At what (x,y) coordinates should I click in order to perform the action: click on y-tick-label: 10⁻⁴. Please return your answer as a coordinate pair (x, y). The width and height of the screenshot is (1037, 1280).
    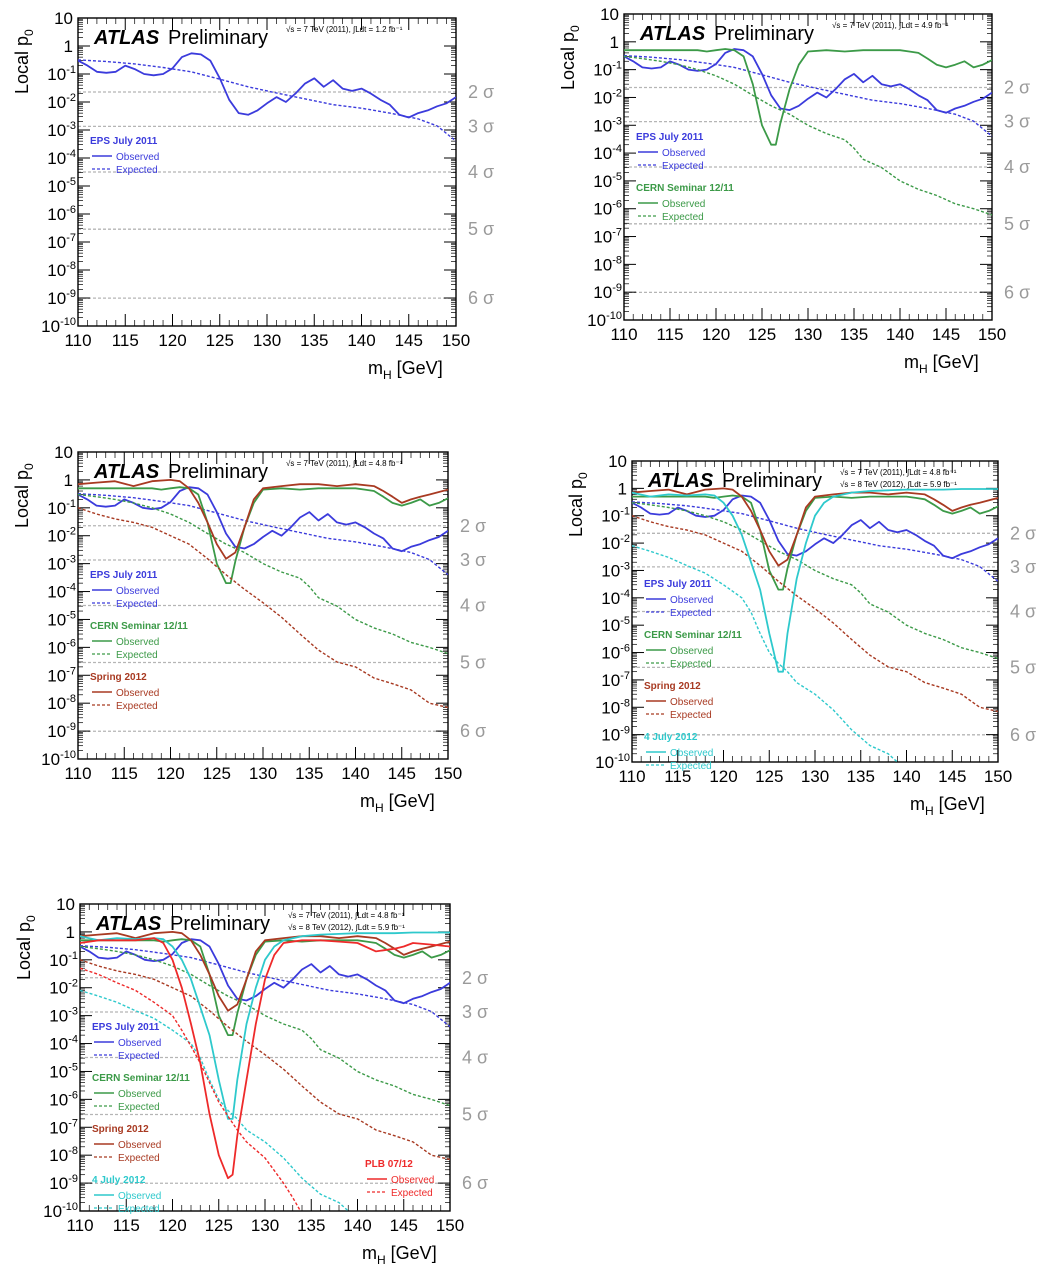
    Looking at the image, I should click on (61, 158).